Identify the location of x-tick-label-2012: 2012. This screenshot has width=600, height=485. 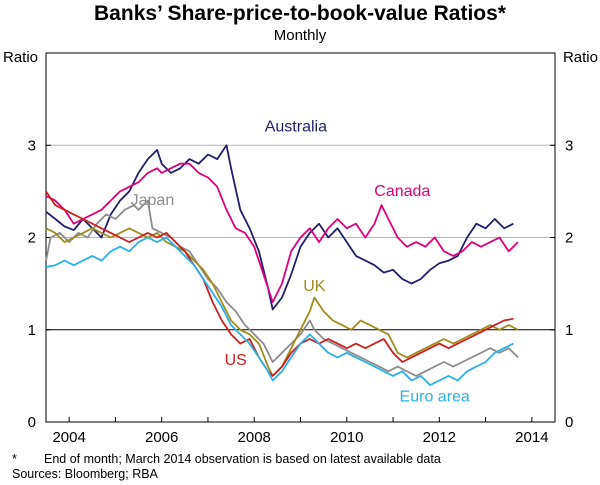
(439, 437).